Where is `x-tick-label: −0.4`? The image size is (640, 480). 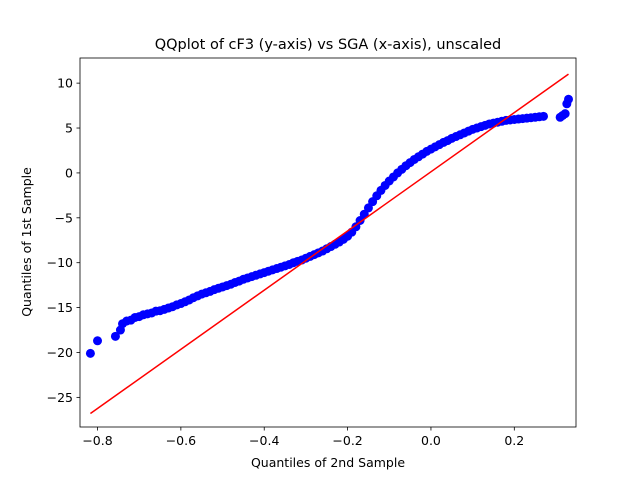
x-tick-label: −0.4 is located at coordinates (264, 440).